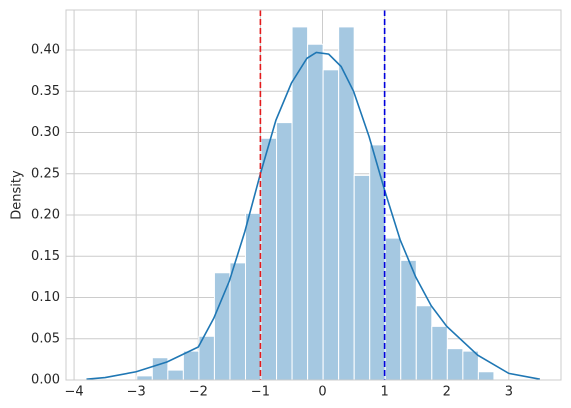 The height and width of the screenshot is (408, 571). Describe the element at coordinates (17, 195) in the screenshot. I see `y-axis-label: Density` at that location.